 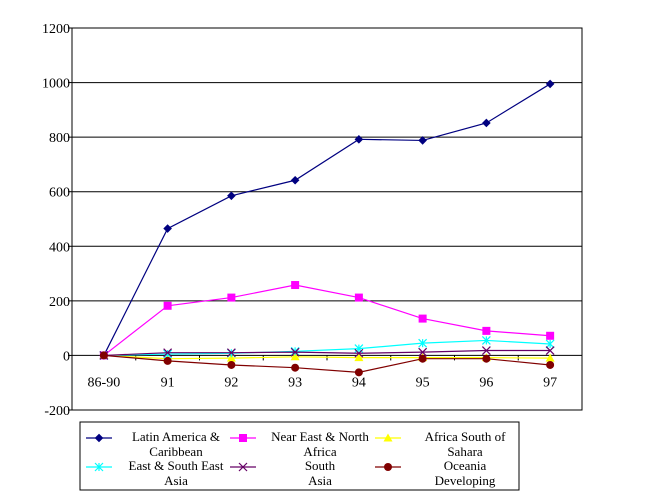 What do you see at coordinates (59, 247) in the screenshot?
I see `y-tick-label: 400` at bounding box center [59, 247].